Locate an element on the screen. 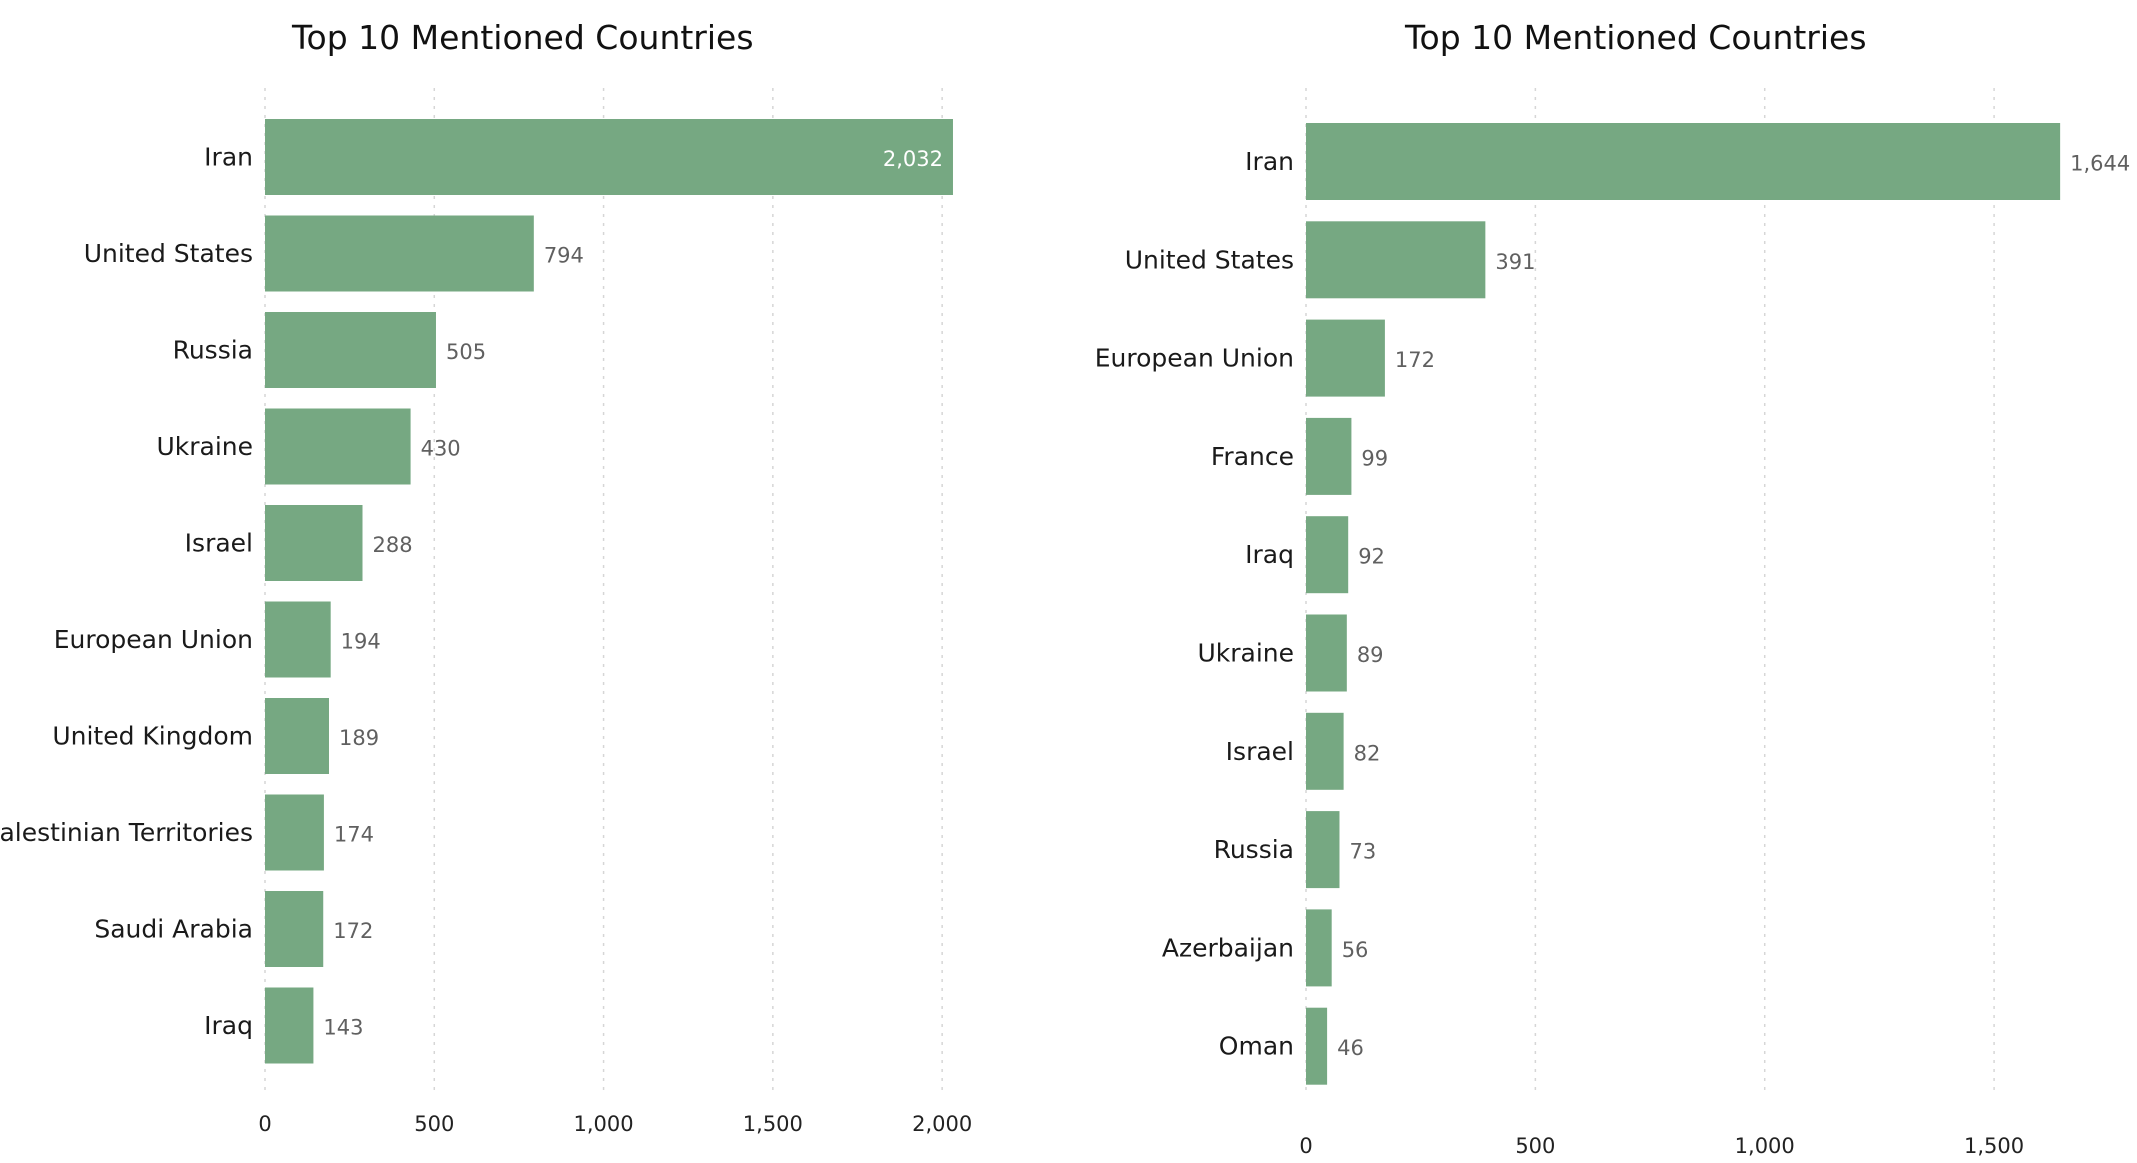 This screenshot has width=2137, height=1163. category-label: United Kingdom is located at coordinates (152, 736).